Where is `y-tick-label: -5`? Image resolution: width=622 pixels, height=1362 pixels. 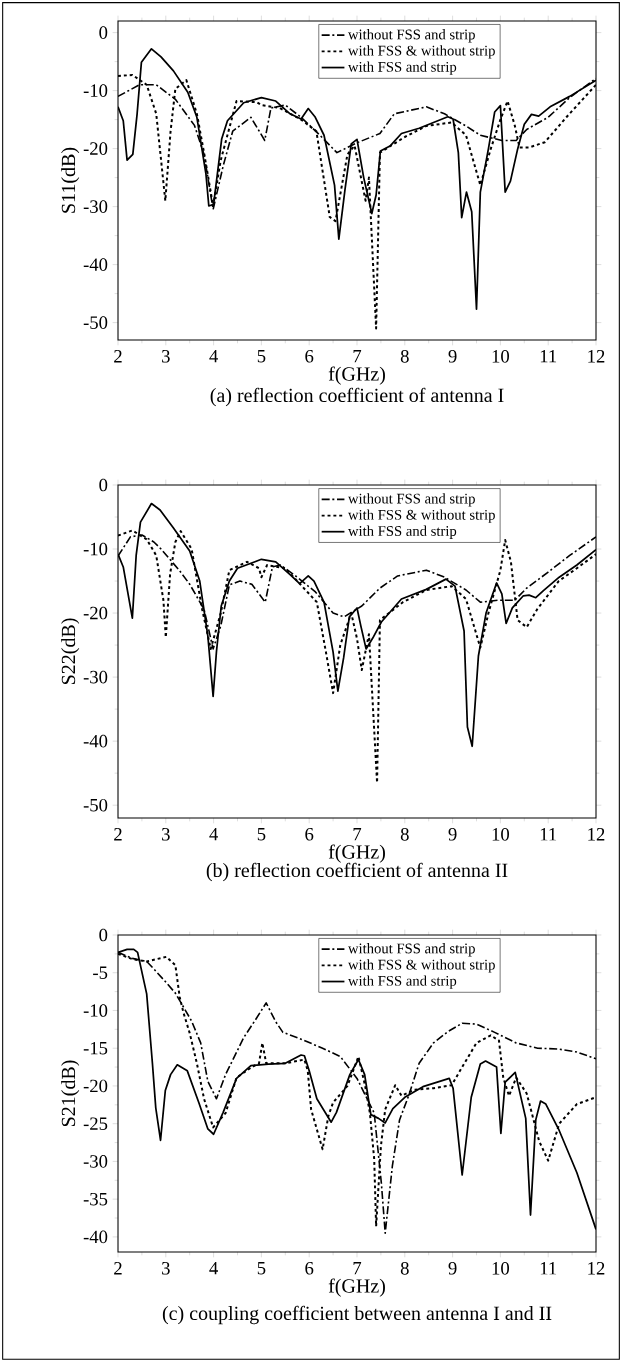
y-tick-label: -5 is located at coordinates (100, 972).